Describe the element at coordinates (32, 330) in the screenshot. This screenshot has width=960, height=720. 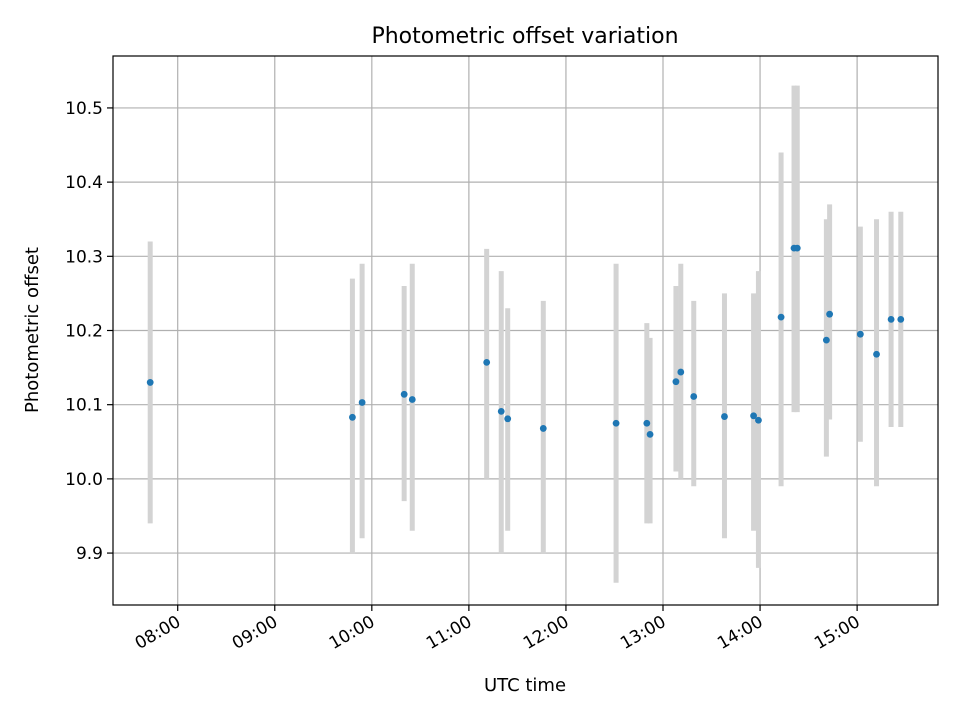
I see `y-axis-label: Photometric offset` at that location.